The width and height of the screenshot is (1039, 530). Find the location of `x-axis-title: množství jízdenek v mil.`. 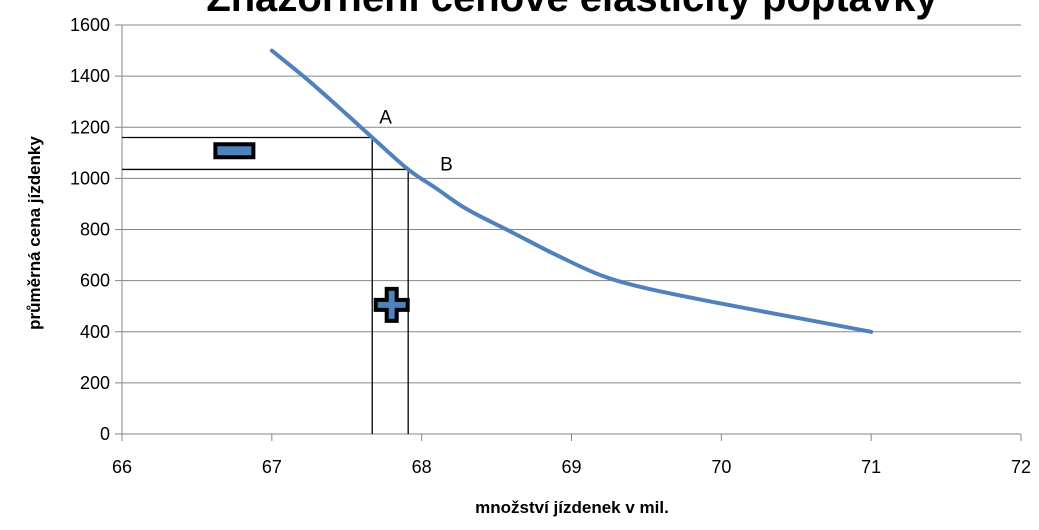

x-axis-title: množství jízdenek v mil. is located at coordinates (572, 507).